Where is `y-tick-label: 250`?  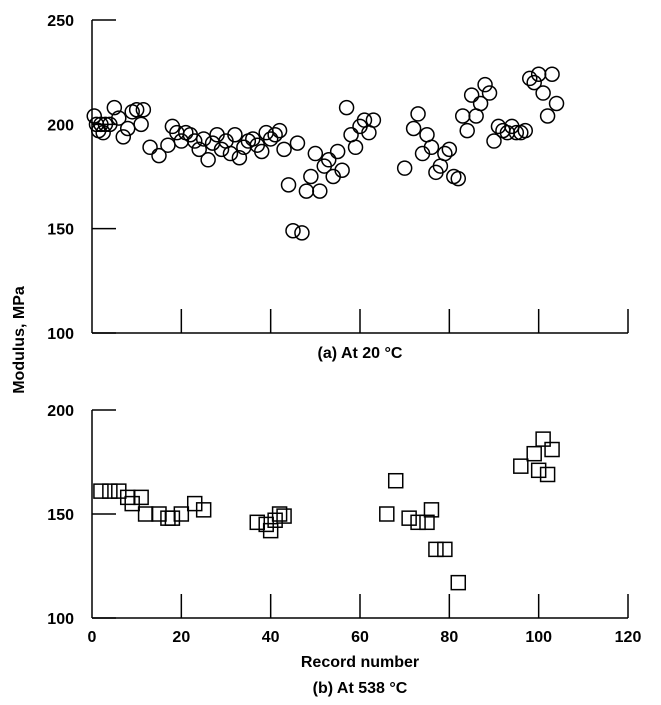 y-tick-label: 250 is located at coordinates (60, 21).